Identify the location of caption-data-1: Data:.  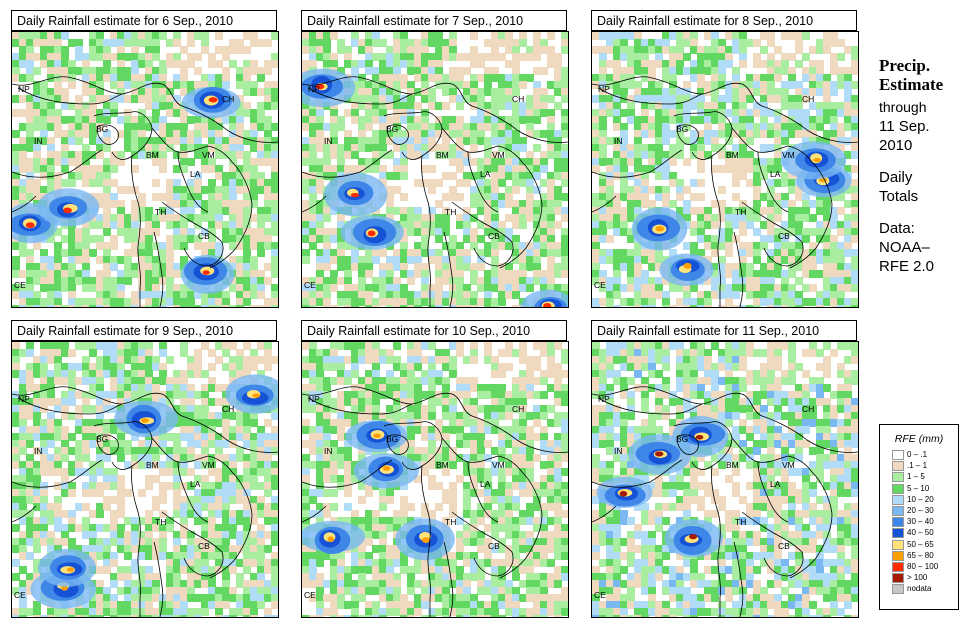
(897, 228).